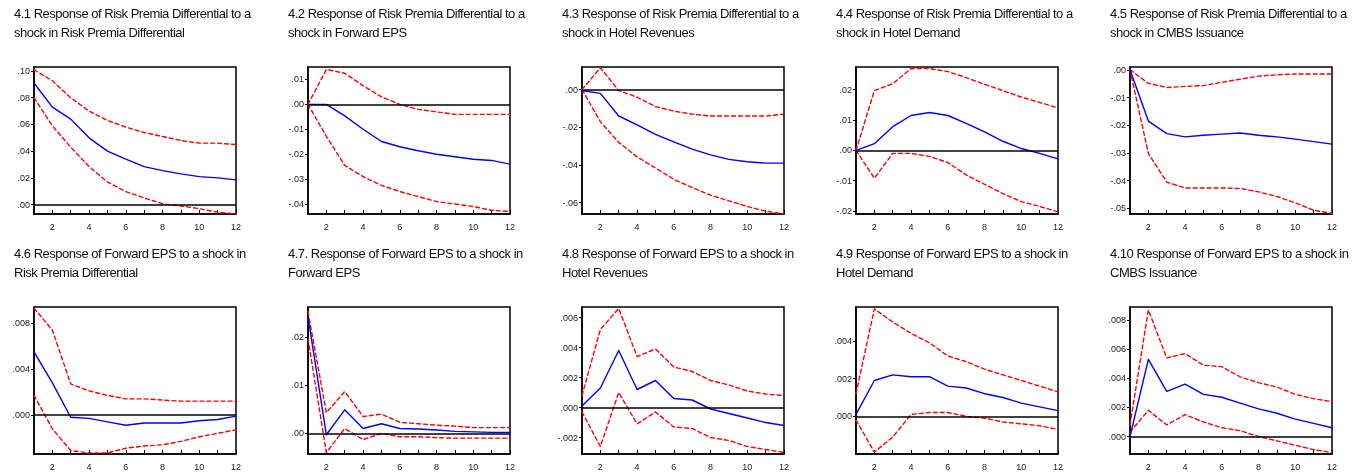 Image resolution: width=1364 pixels, height=476 pixels. I want to click on y-tick-label: .008, so click(21, 323).